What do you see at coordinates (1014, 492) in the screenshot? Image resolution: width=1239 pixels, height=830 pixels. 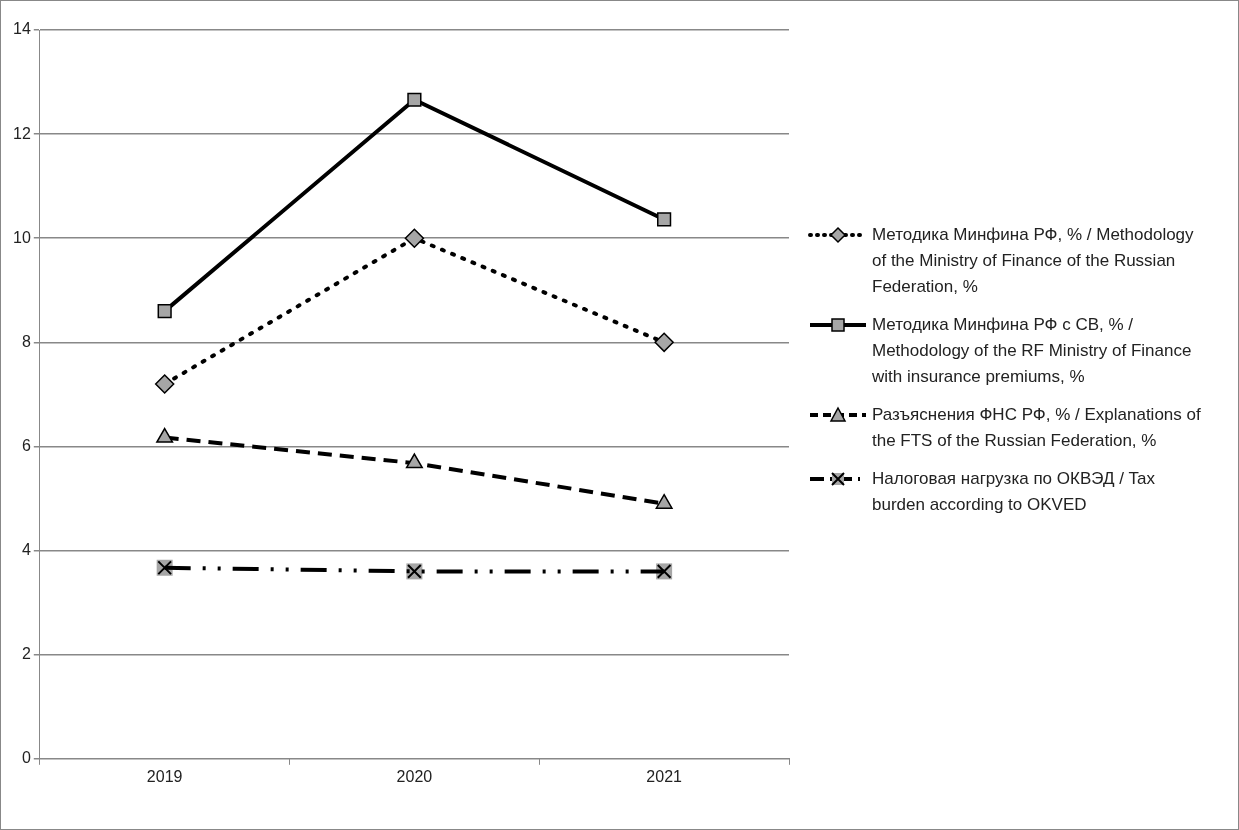 I see `legend-label: Налоговая нагрузка по ОКВЭД / Tax burden according to OKVED` at bounding box center [1014, 492].